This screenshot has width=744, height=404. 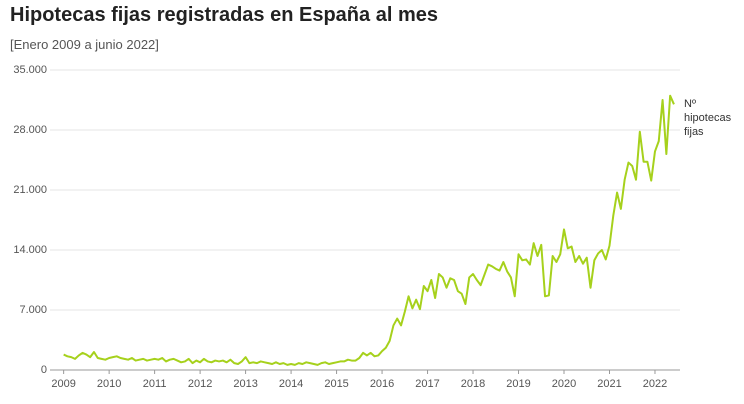 I want to click on x-tick-label: 2016, so click(x=382, y=384).